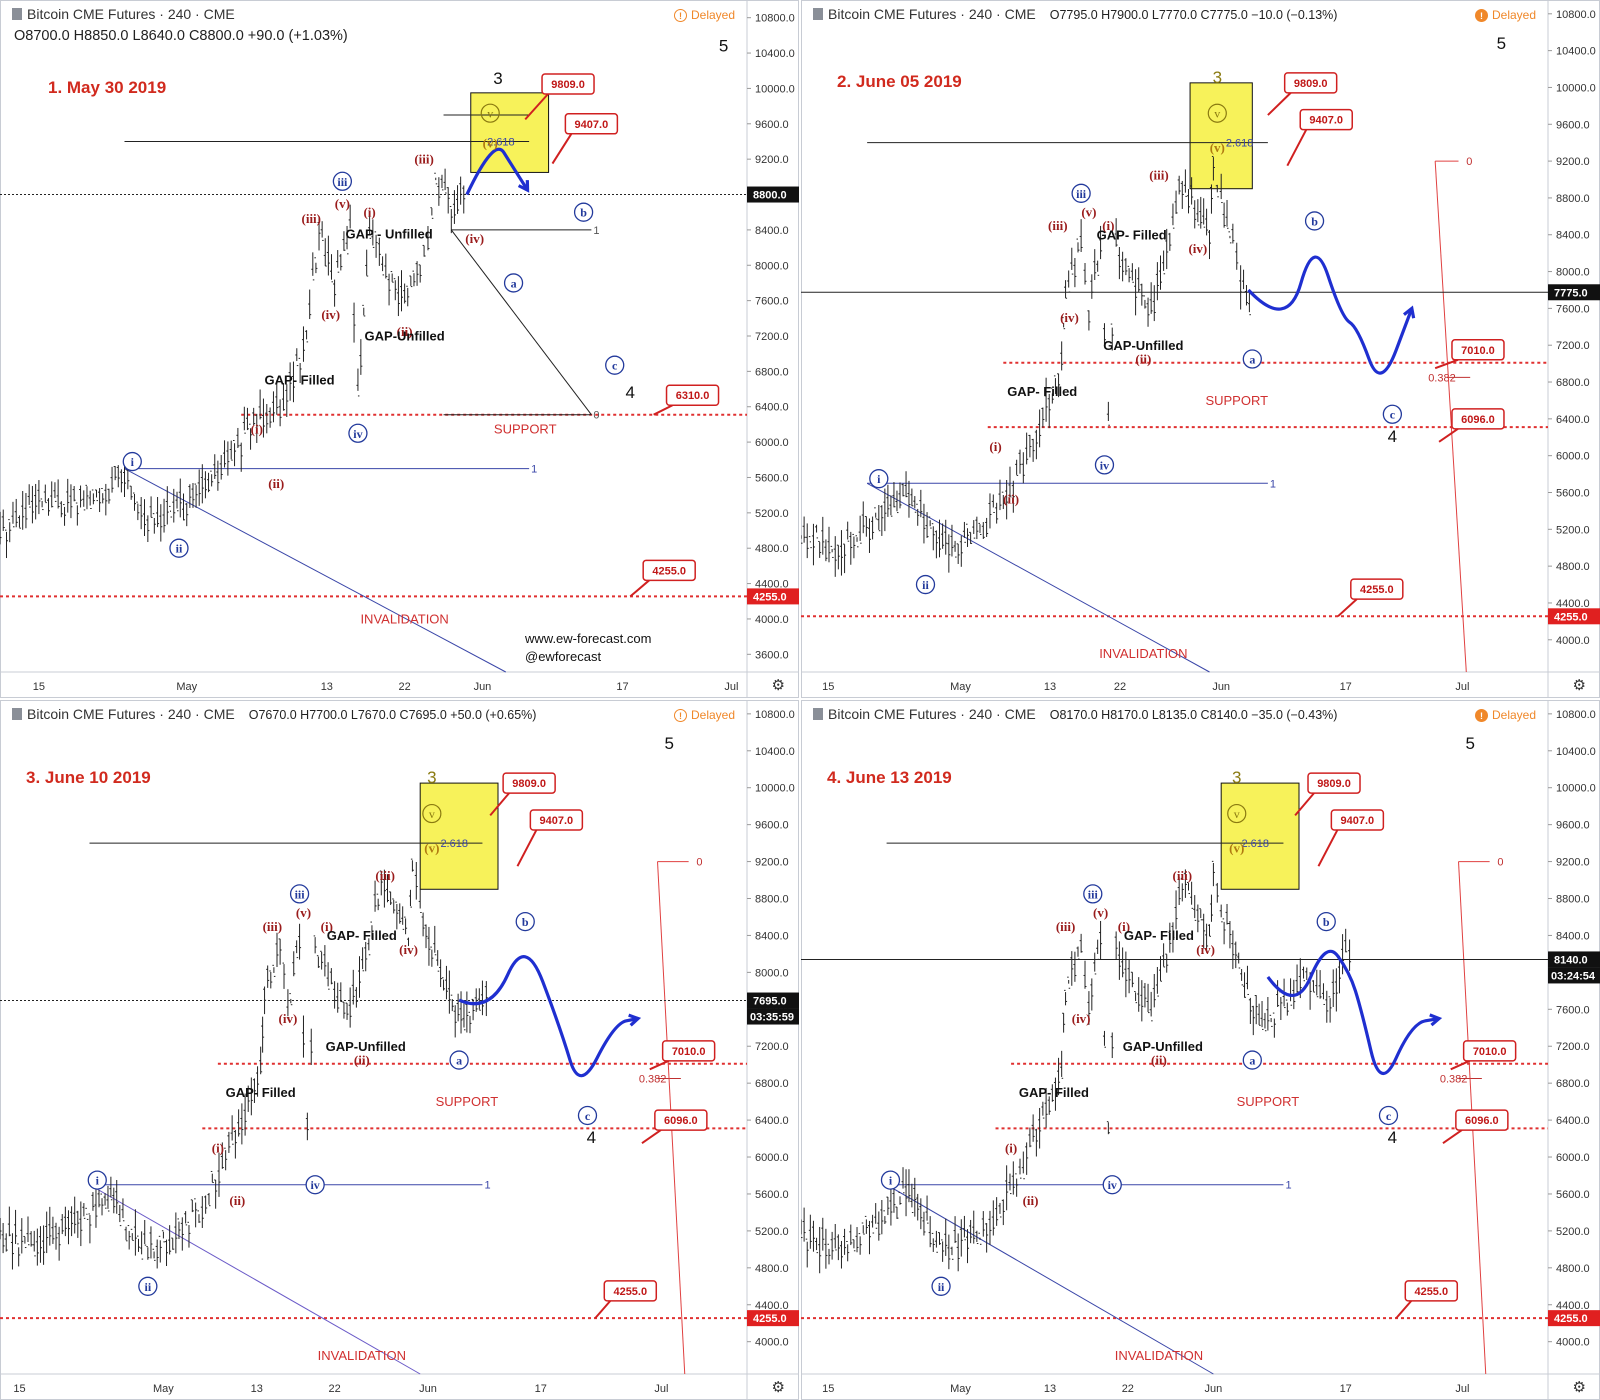 This screenshot has width=1600, height=1400. Describe the element at coordinates (487, 1186) in the screenshot. I see `fib-label: 1` at that location.